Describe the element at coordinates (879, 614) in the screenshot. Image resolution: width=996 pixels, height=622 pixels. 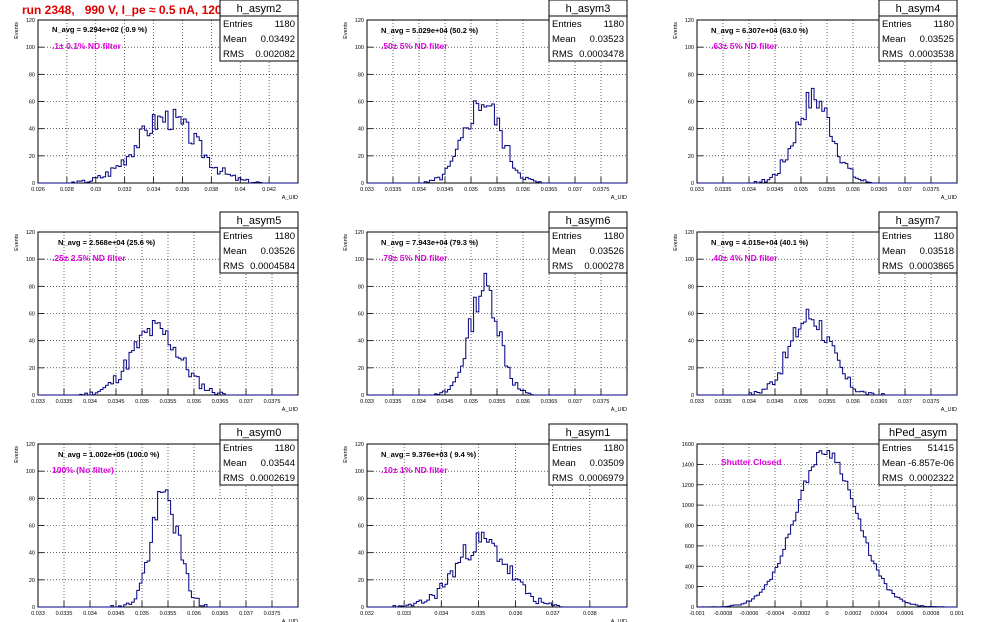
I see `x-tick-label: 0.0004` at that location.